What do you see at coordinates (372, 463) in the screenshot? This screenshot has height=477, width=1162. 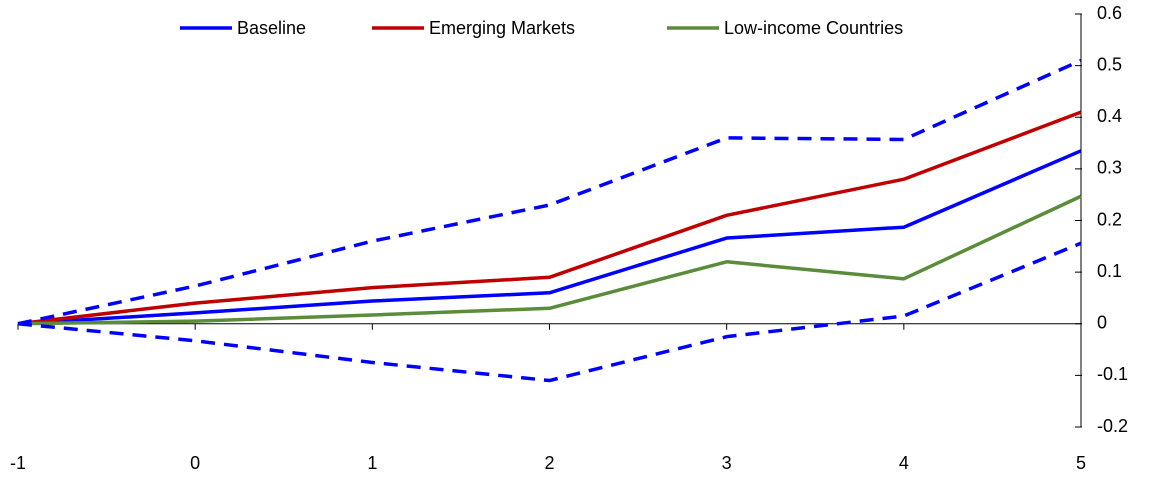 I see `x-tick-label: 1` at bounding box center [372, 463].